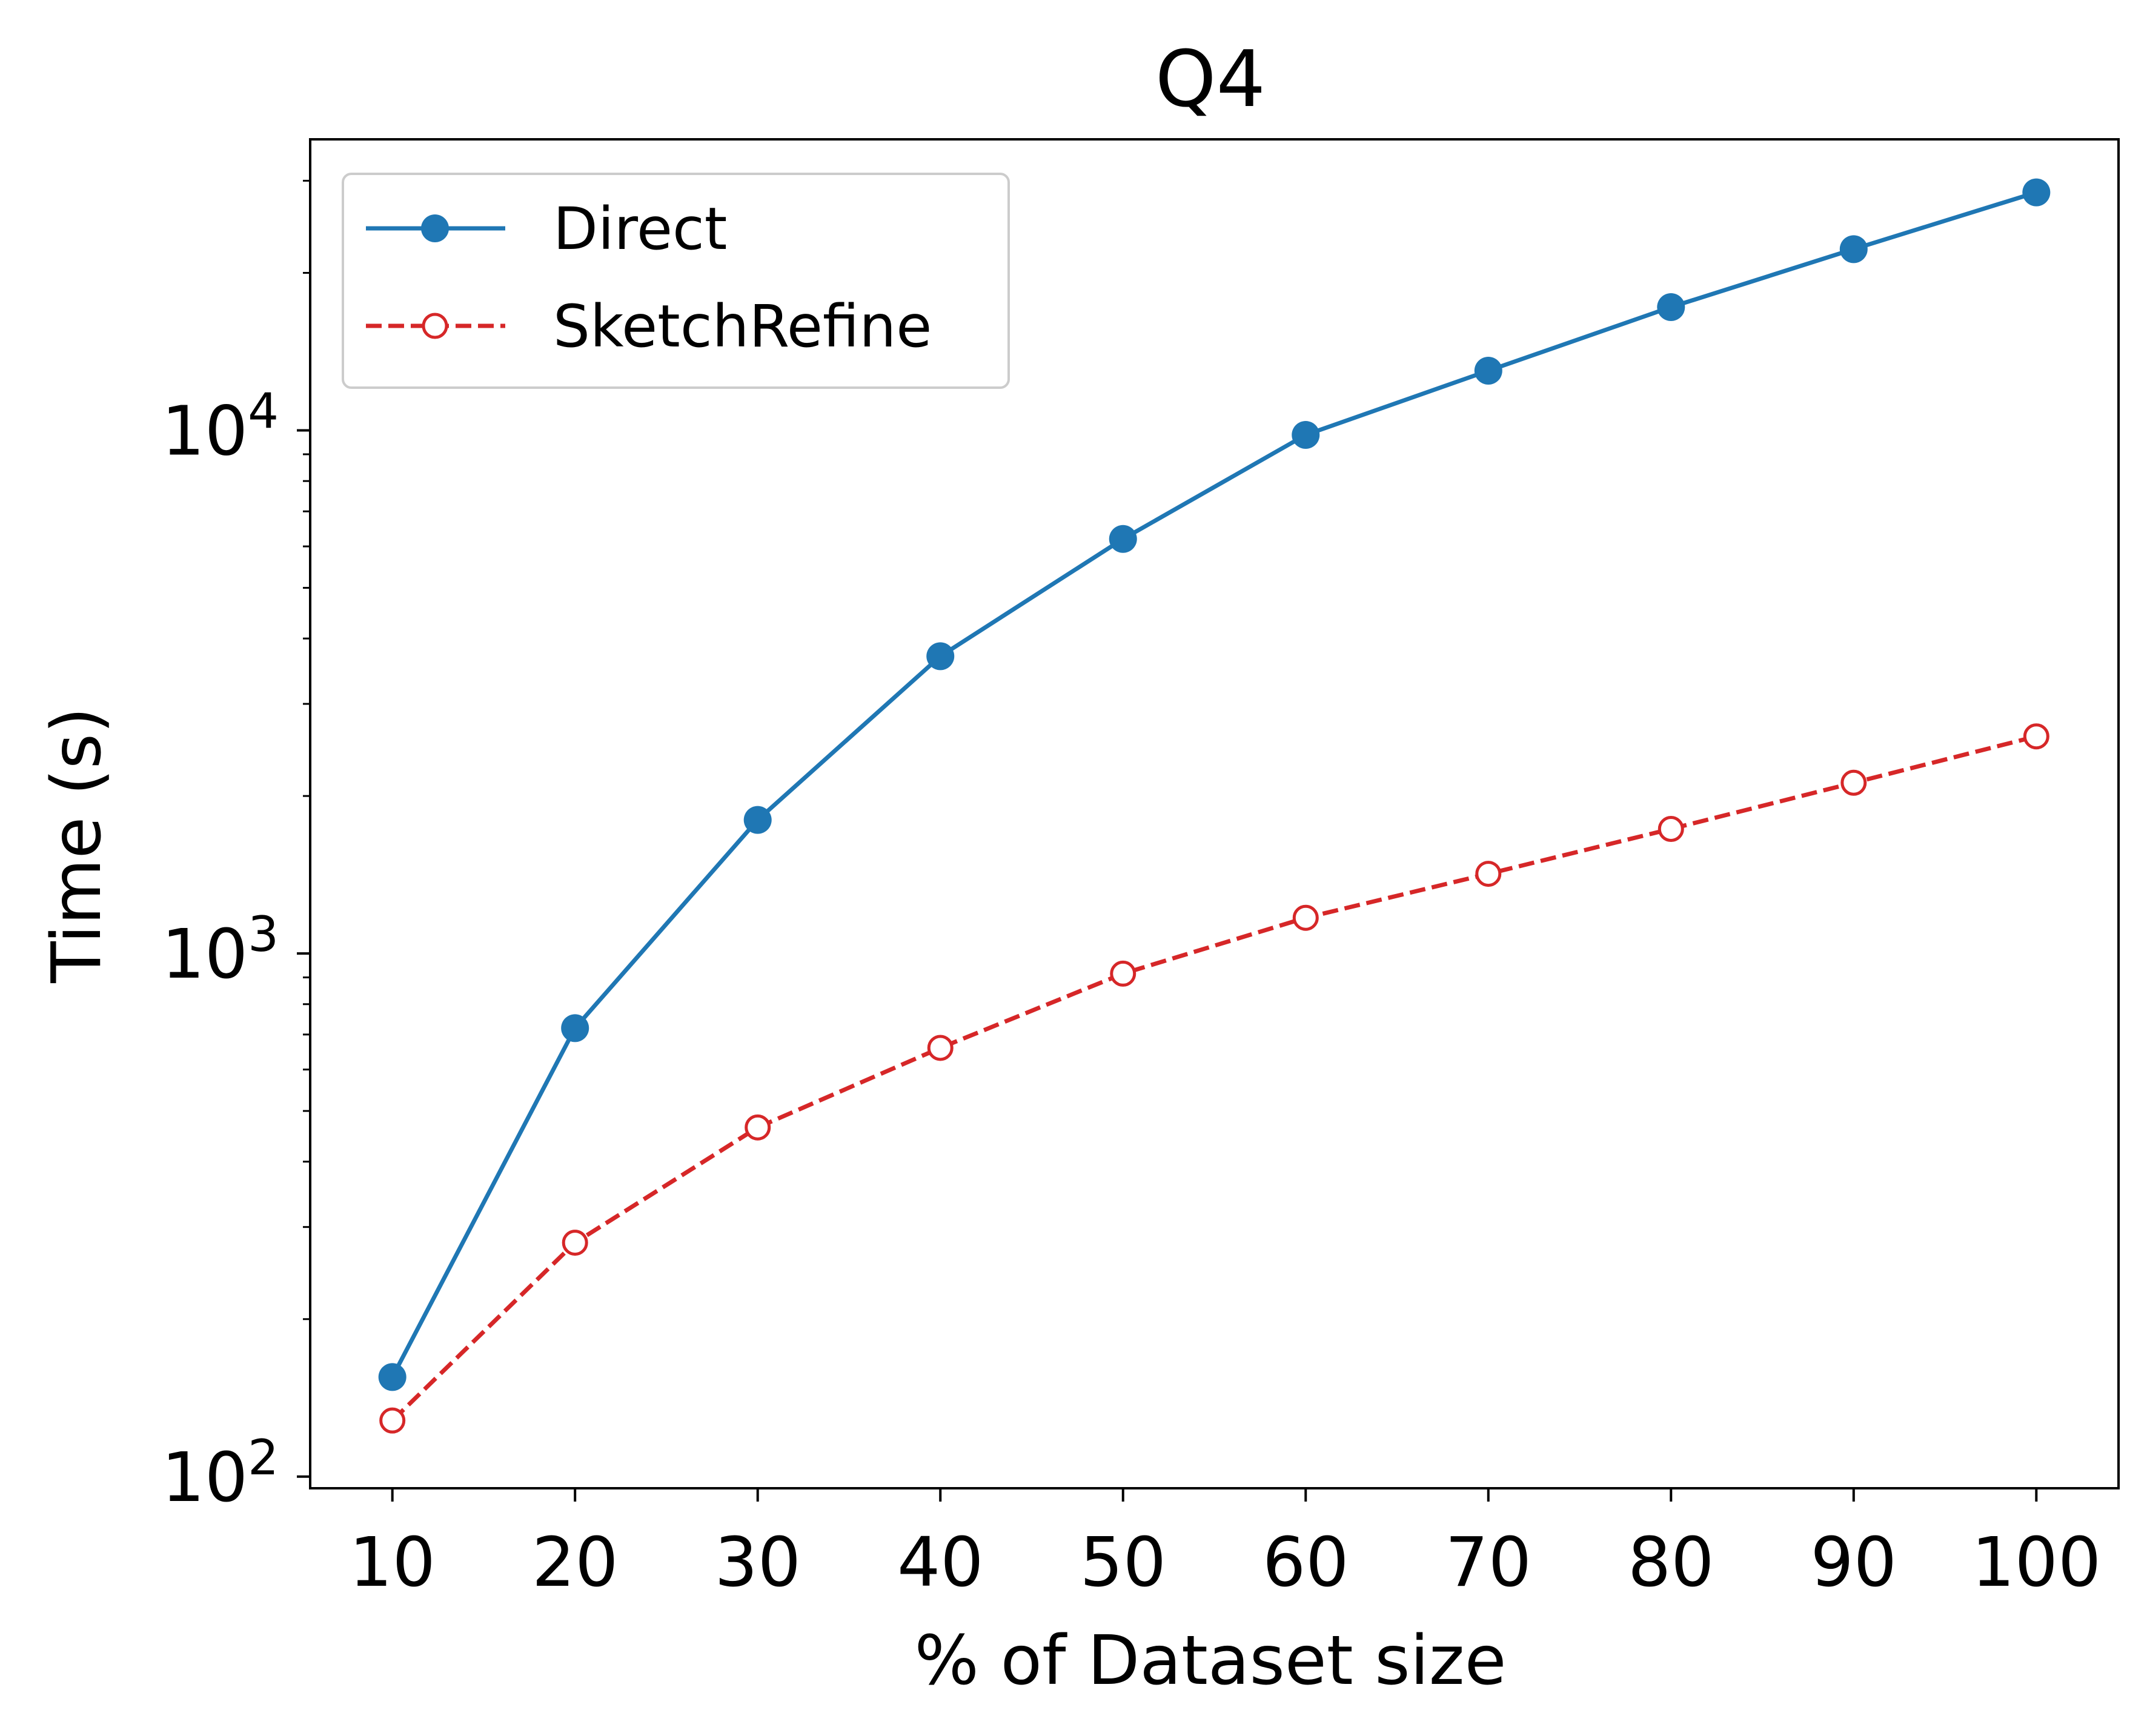 The image size is (2147, 1736). Describe the element at coordinates (1488, 1562) in the screenshot. I see `x-tick-label: 70` at that location.